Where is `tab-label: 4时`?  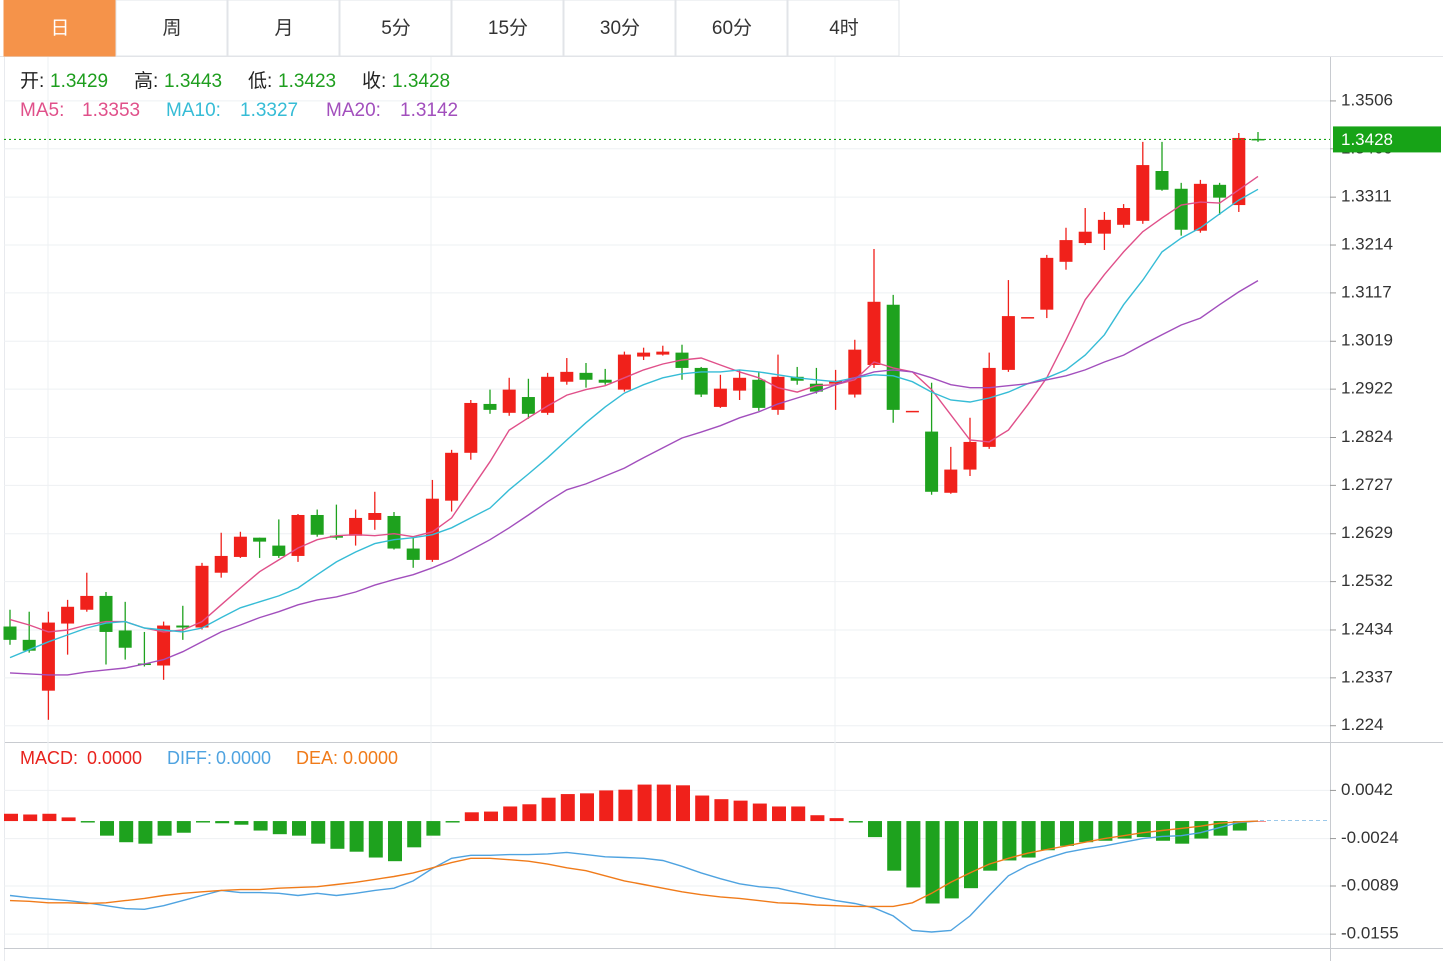
tab-label: 4时 is located at coordinates (844, 28).